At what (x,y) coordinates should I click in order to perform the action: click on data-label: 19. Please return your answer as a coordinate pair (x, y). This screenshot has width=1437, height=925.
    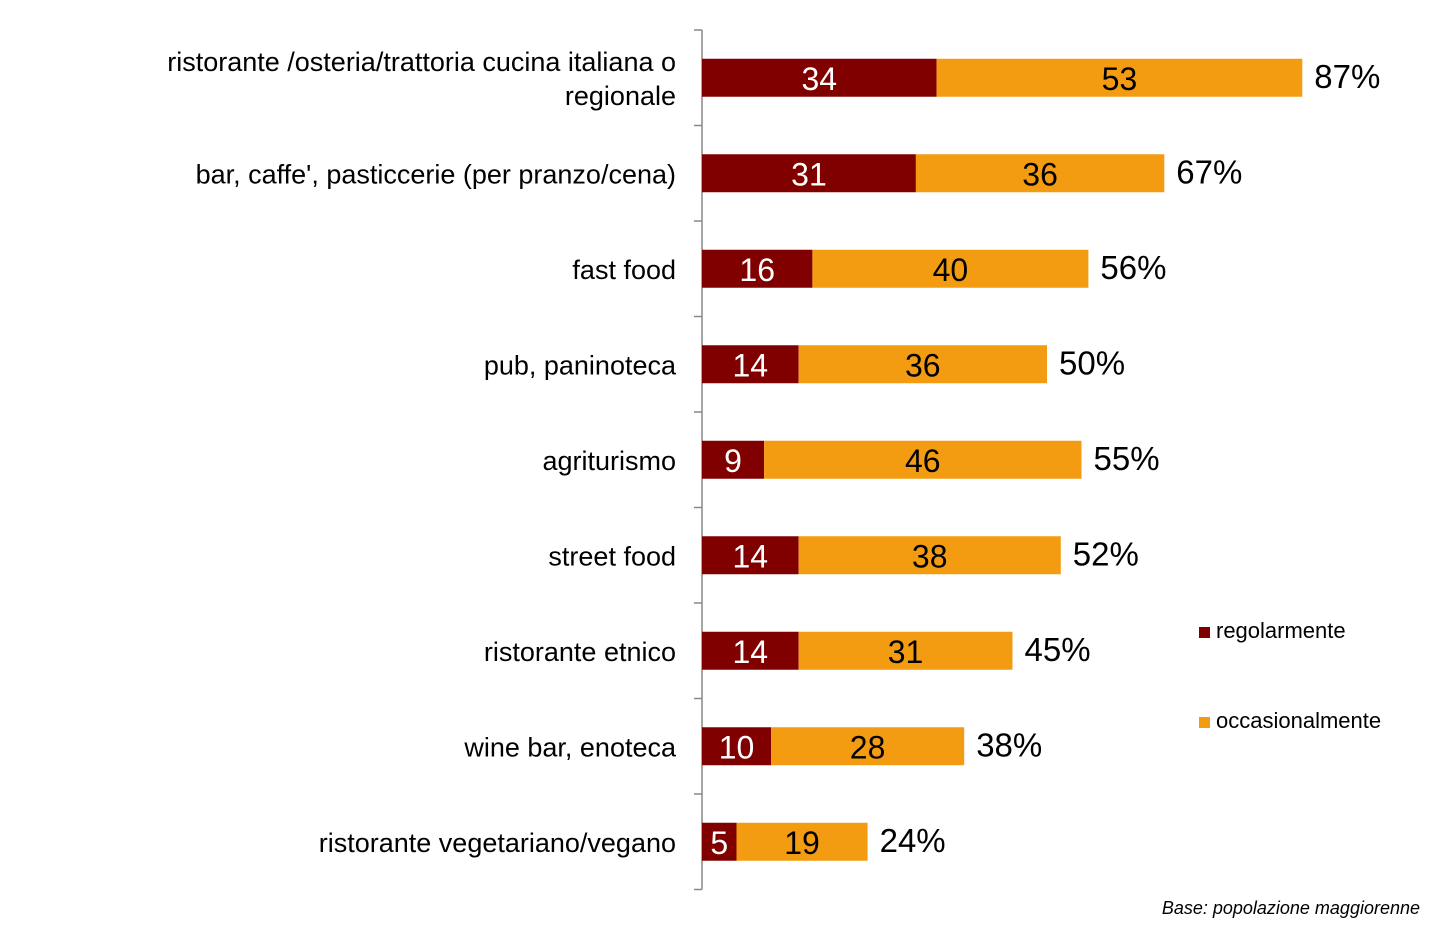
    Looking at the image, I should click on (802, 843).